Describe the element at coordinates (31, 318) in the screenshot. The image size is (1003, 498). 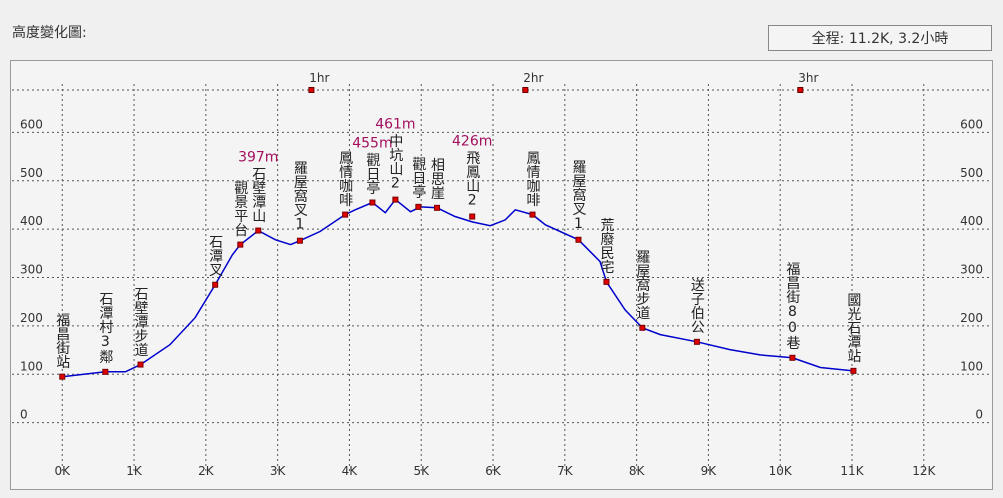
I see `y-tick-label: 200` at that location.